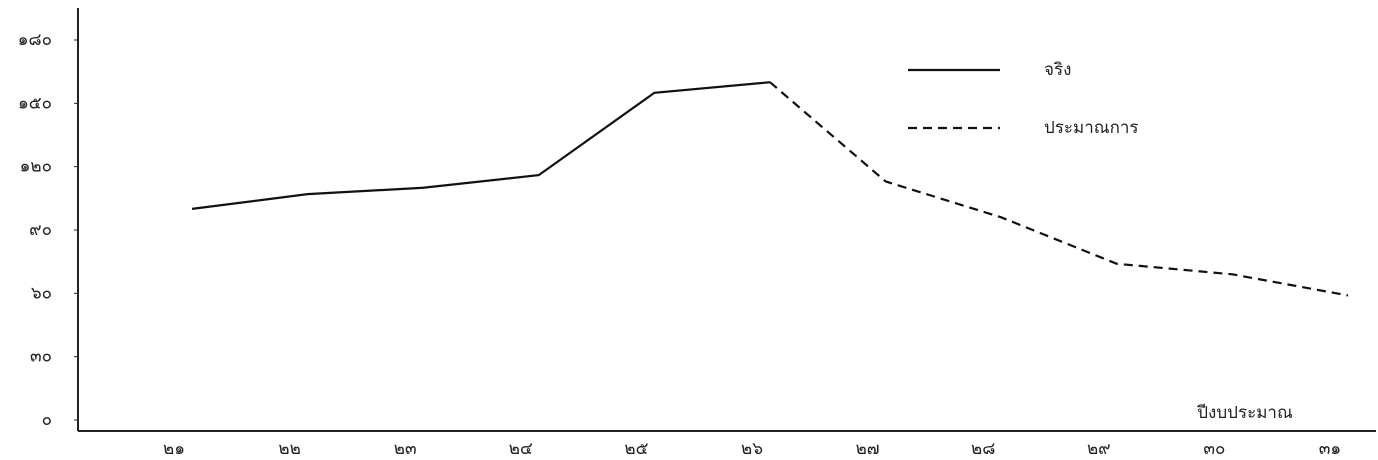  Describe the element at coordinates (1099, 449) in the screenshot. I see `x-tick-label: ๒๙` at that location.